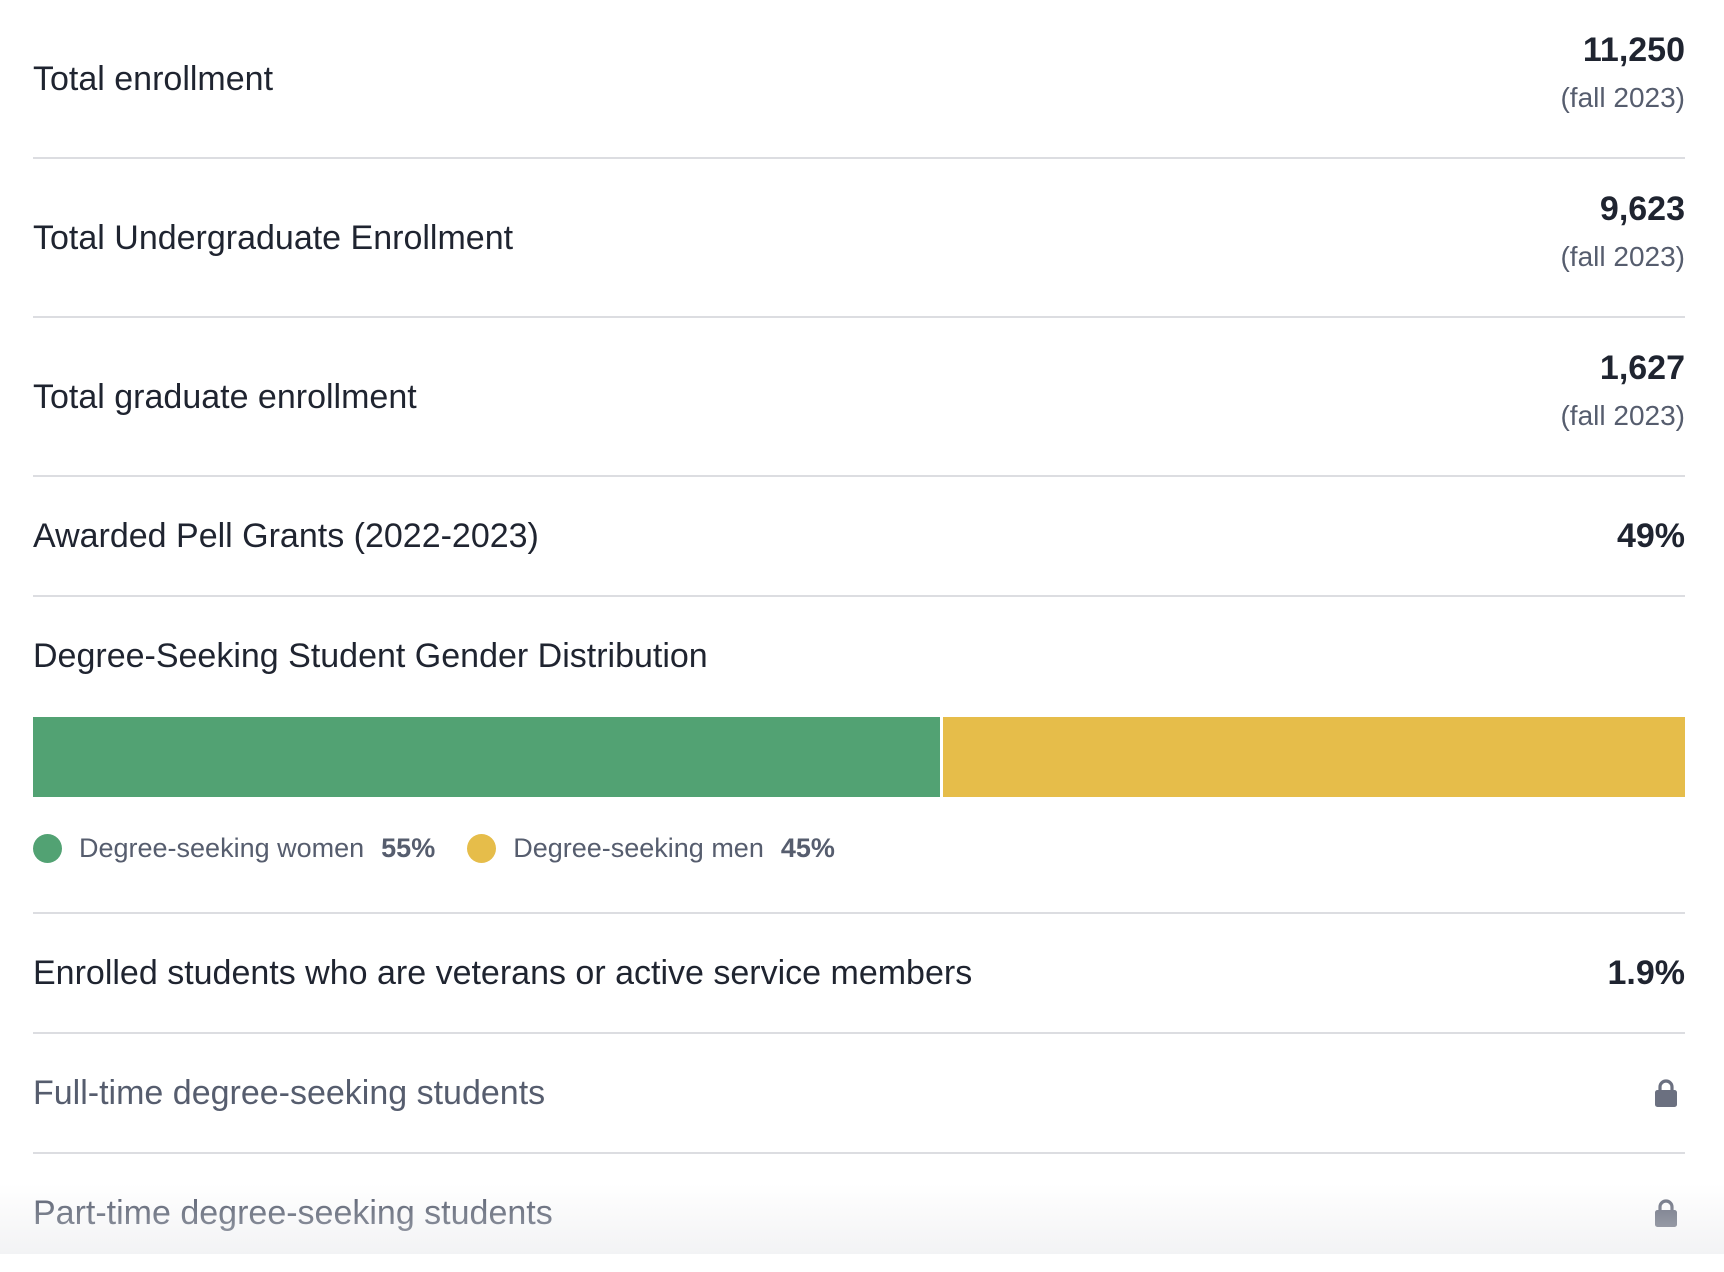 The height and width of the screenshot is (1272, 1724). Describe the element at coordinates (225, 397) in the screenshot. I see `stat-label: Total graduate enrollment` at that location.